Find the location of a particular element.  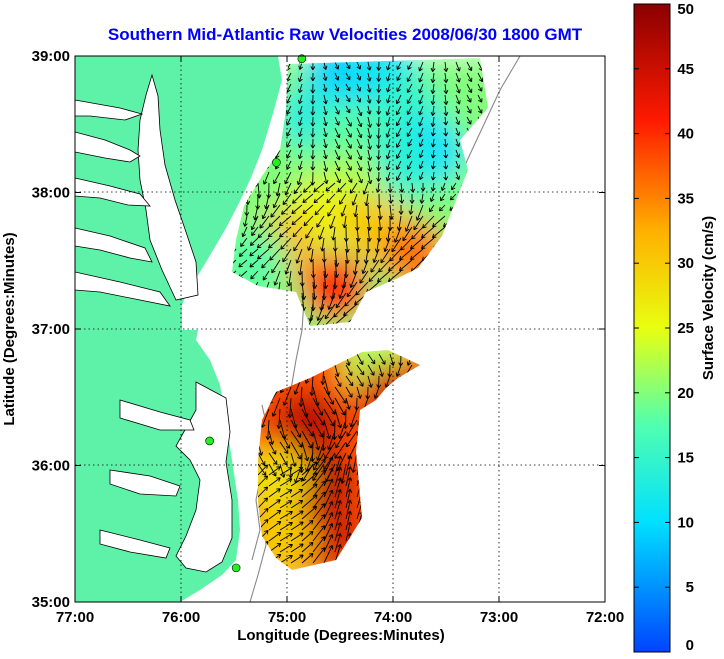

colorbar-tick-label: 45 is located at coordinates (685, 69).